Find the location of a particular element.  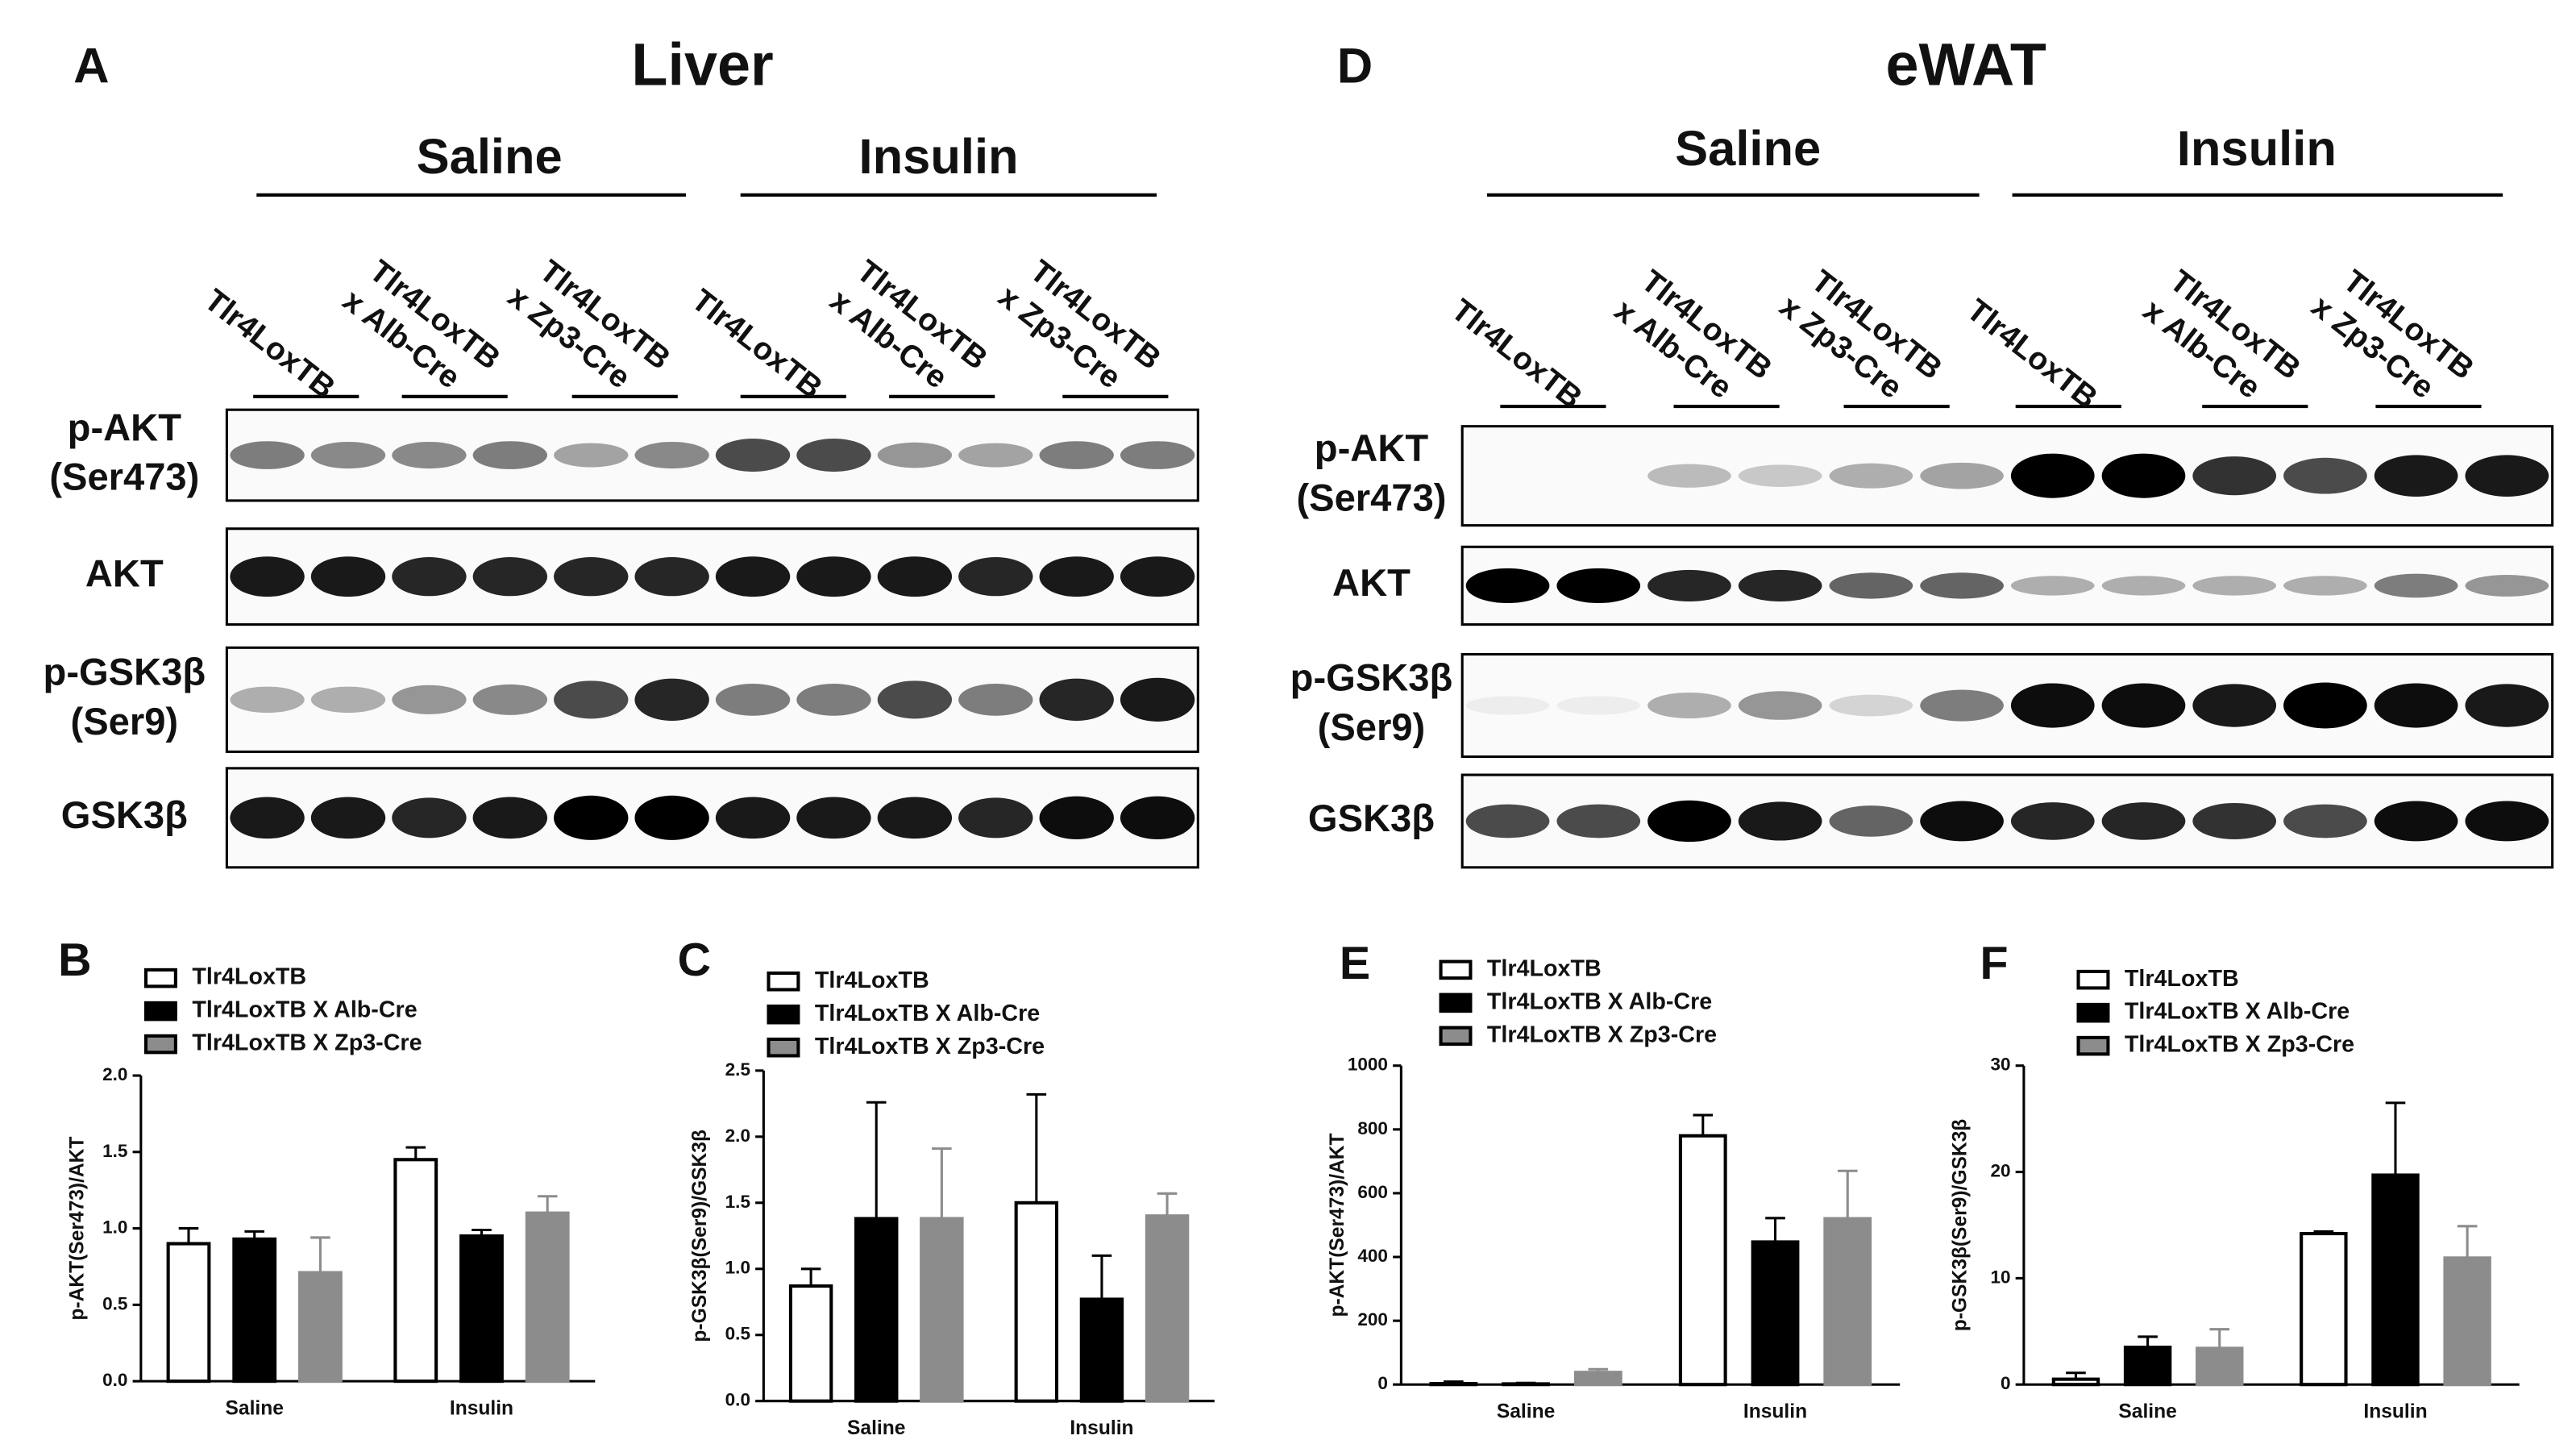

legend-label: Tlr4LoxTB X Zp3-Cre is located at coordinates (307, 1043).